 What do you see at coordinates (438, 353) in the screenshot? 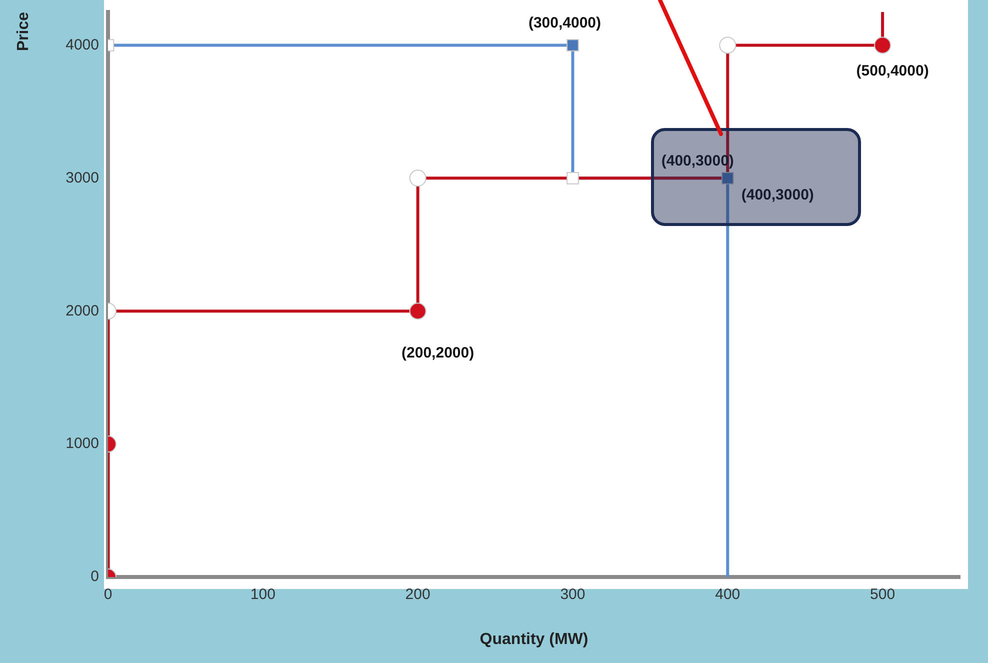
I see `annotation: (200,2000)` at bounding box center [438, 353].